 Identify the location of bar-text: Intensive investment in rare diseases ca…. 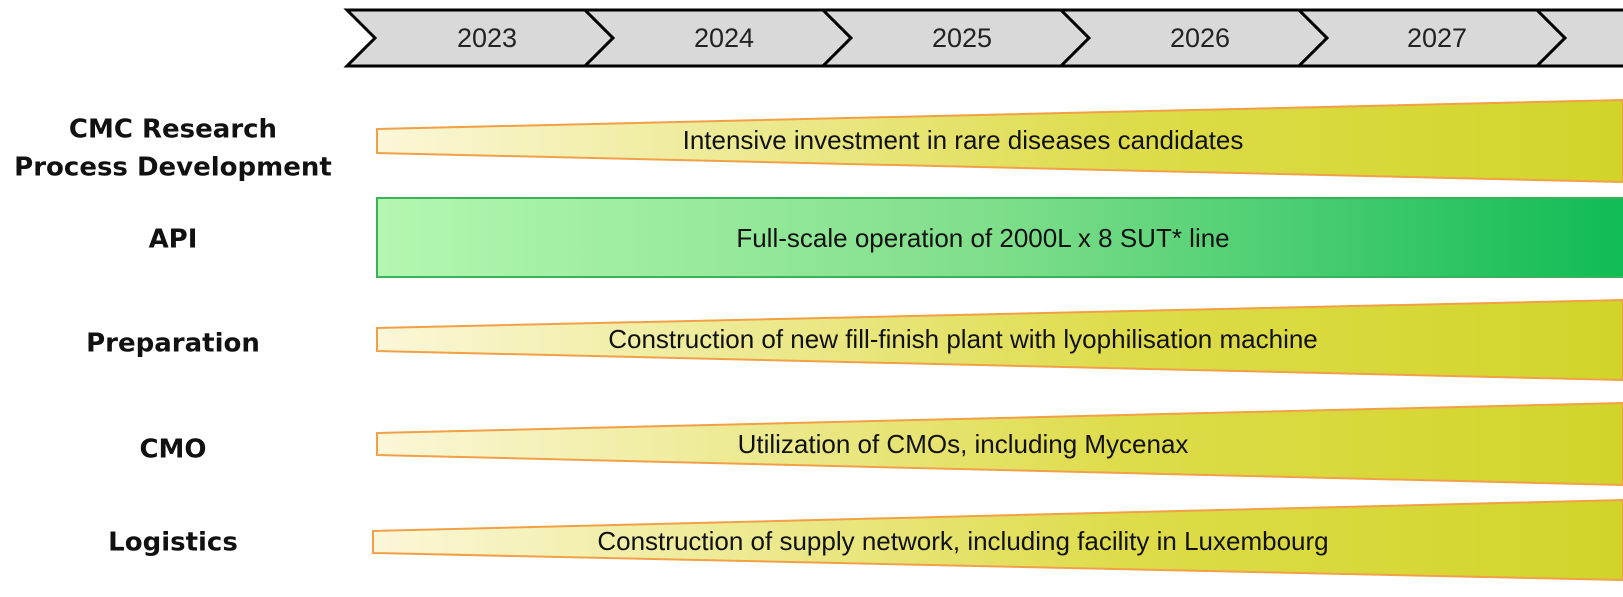
(963, 140).